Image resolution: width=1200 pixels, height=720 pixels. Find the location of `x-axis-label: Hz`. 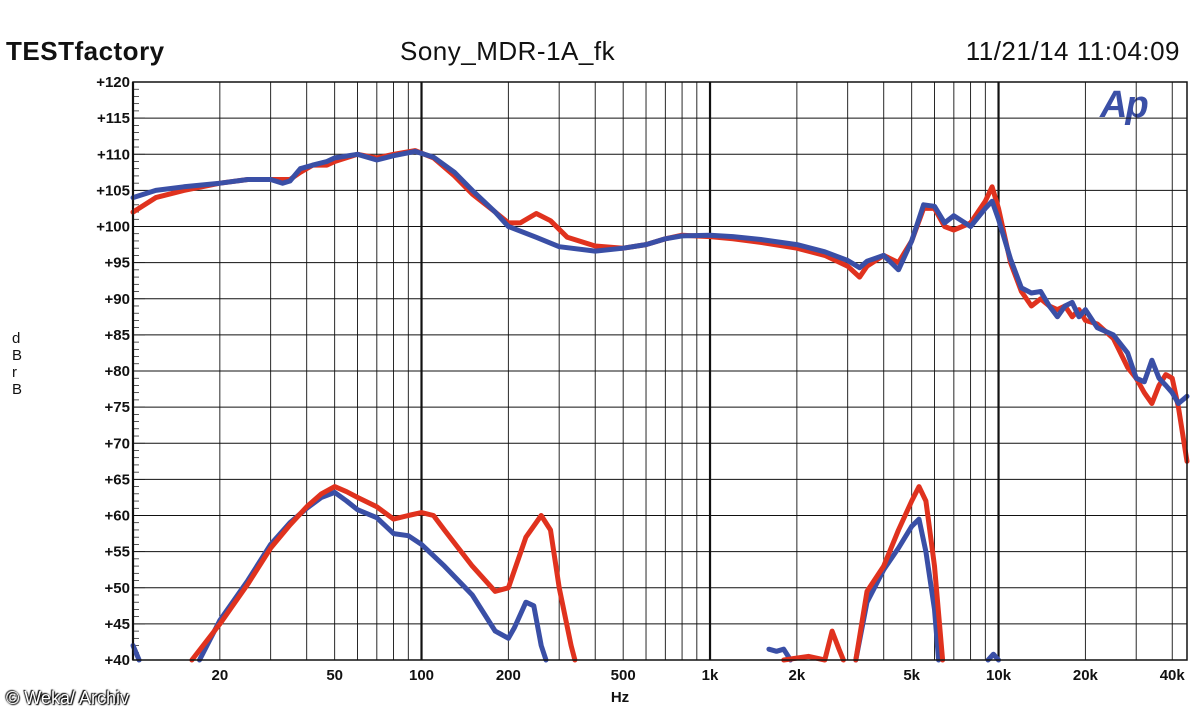

x-axis-label: Hz is located at coordinates (620, 697).